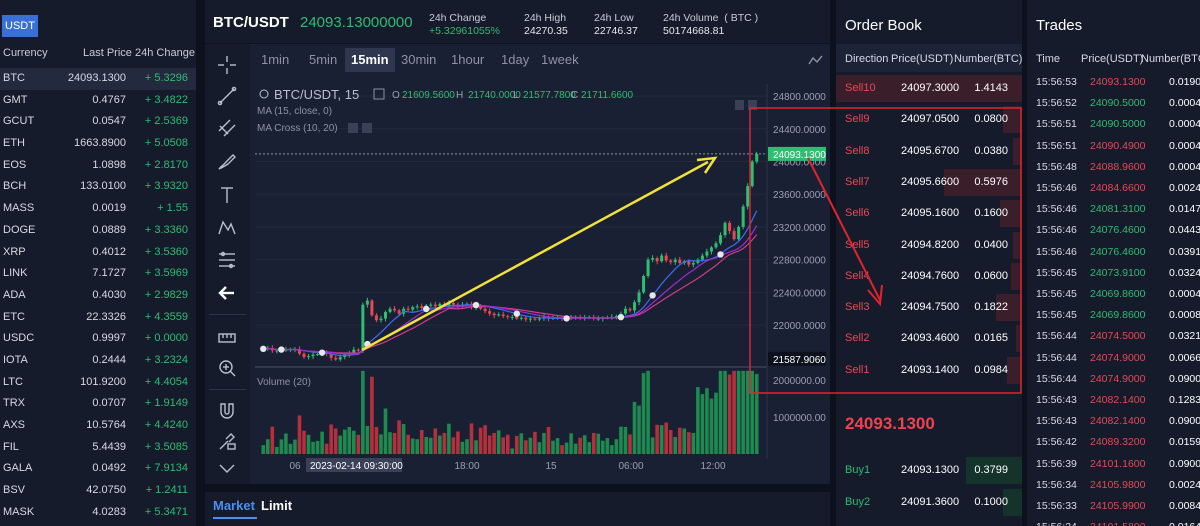 This screenshot has width=1200, height=526. Describe the element at coordinates (227, 96) in the screenshot. I see `trend-line-icon` at that location.